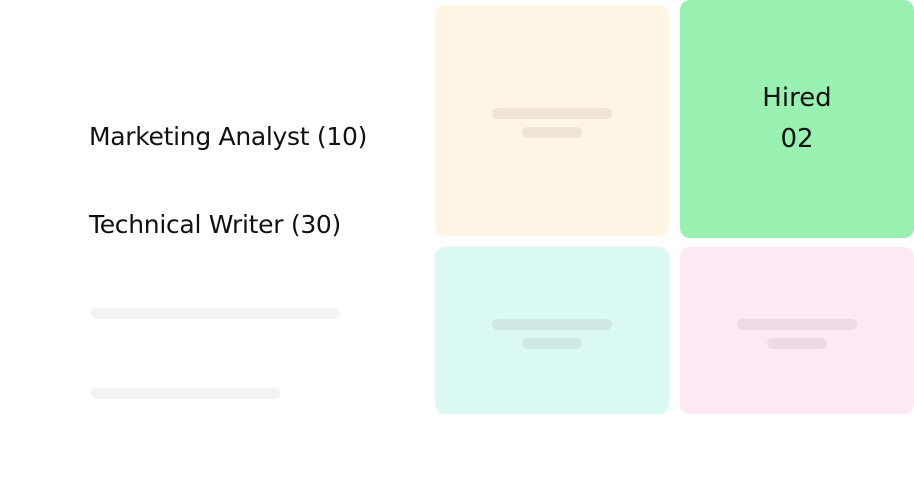 The width and height of the screenshot is (914, 492). I want to click on job-item-technical-writer: Technical Writer (30), so click(215, 224).